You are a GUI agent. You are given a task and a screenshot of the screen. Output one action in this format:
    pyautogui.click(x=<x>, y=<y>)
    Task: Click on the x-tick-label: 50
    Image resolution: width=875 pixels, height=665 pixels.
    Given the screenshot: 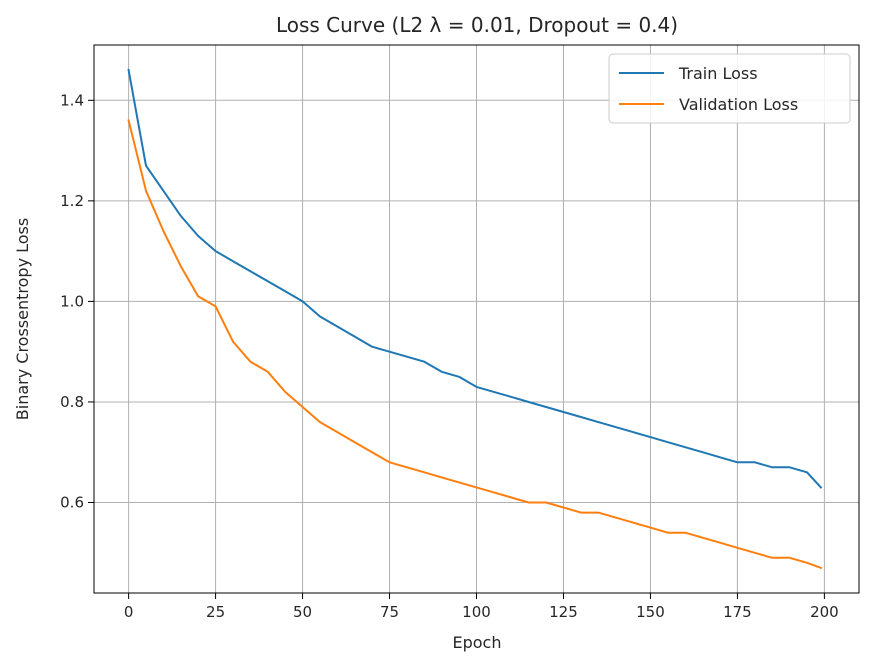 What is the action you would take?
    pyautogui.click(x=302, y=612)
    